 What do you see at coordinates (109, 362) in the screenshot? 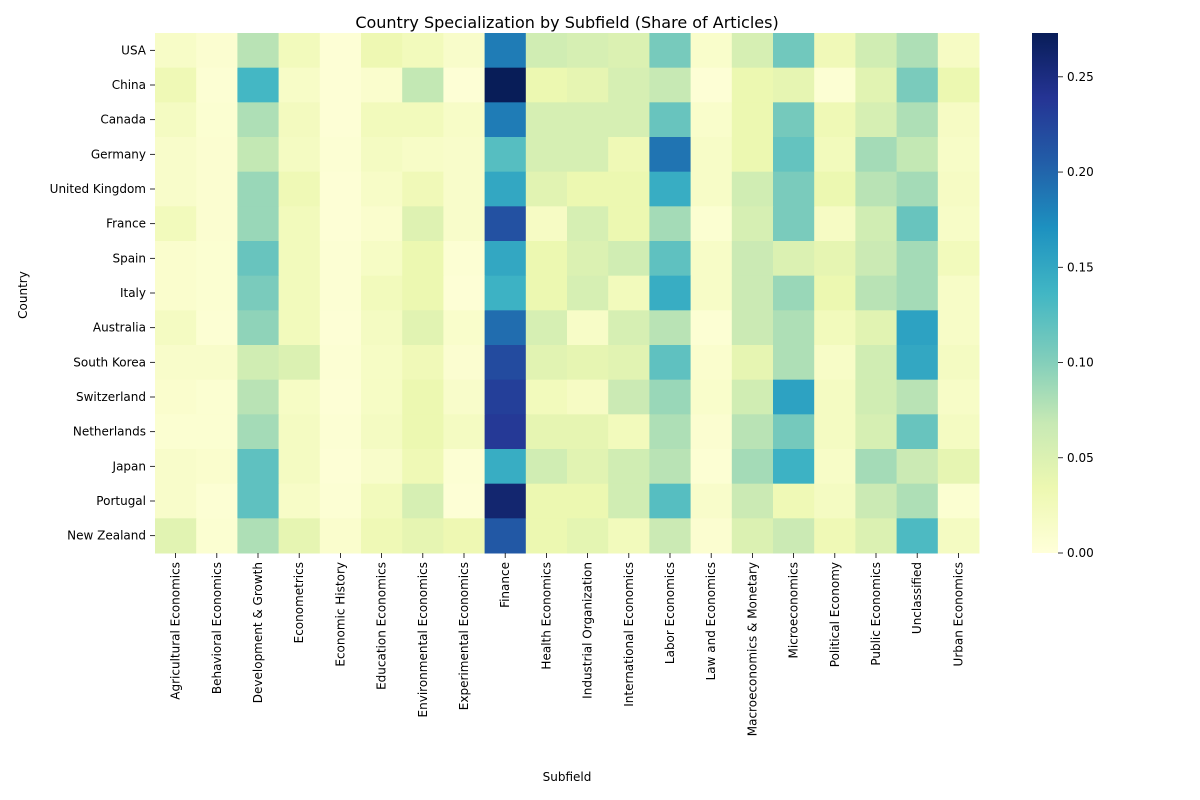
I see `row-tick-label: South Korea` at bounding box center [109, 362].